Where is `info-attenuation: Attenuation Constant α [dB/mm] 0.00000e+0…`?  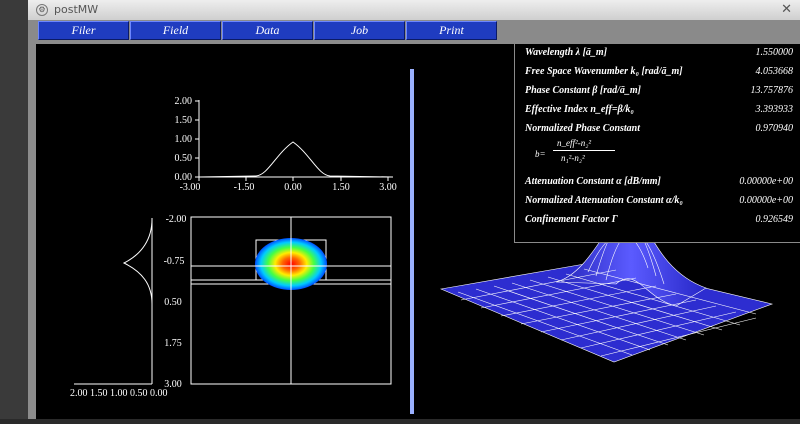
info-attenuation: Attenuation Constant α [dB/mm] 0.00000e+0… is located at coordinates (659, 181).